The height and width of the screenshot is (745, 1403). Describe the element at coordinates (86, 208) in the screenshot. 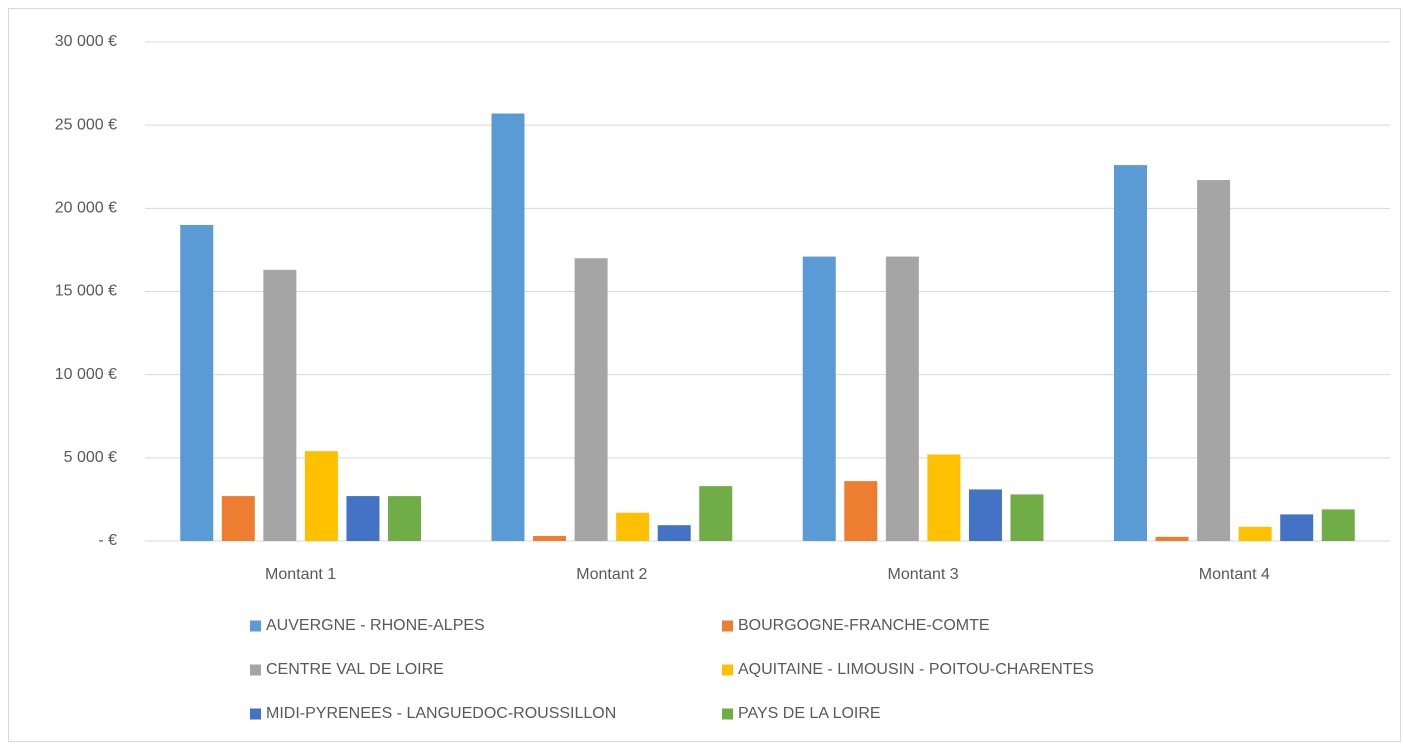

I see `y-tick-label: 20 000 €` at that location.